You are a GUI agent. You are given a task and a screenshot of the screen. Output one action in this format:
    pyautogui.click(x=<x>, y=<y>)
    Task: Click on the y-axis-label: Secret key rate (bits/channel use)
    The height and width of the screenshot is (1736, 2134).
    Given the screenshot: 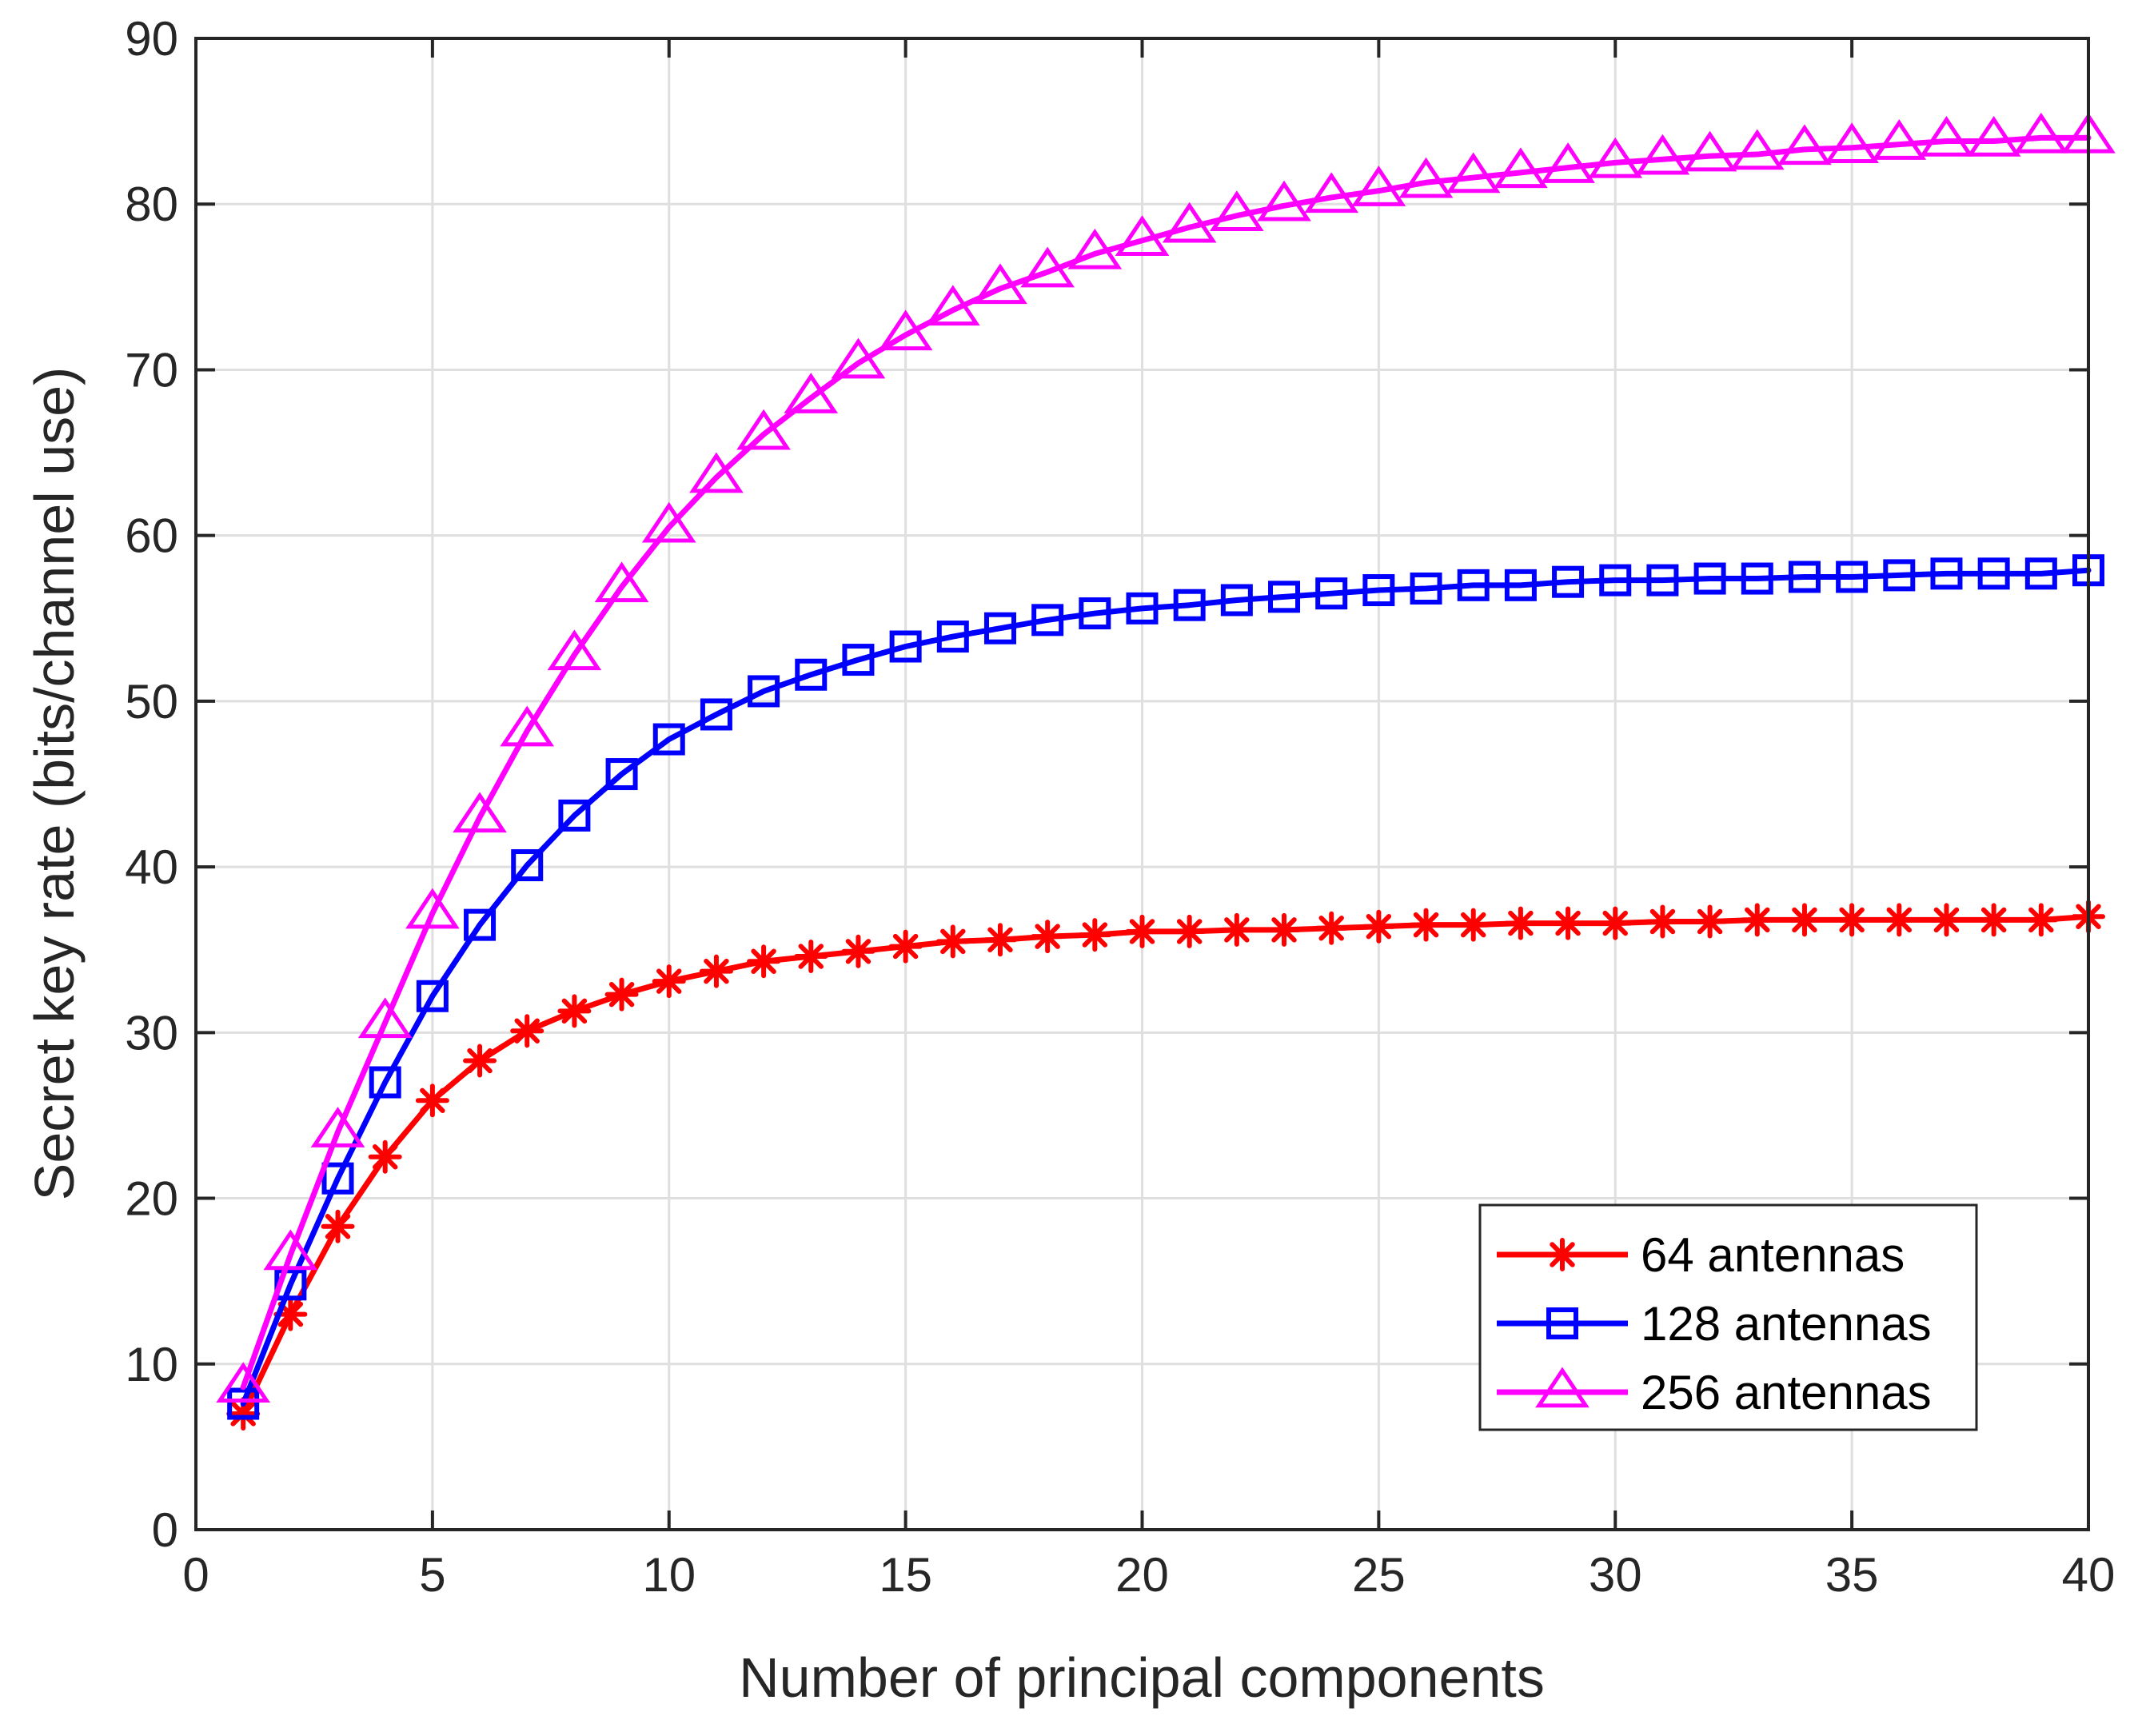 What is the action you would take?
    pyautogui.click(x=54, y=784)
    